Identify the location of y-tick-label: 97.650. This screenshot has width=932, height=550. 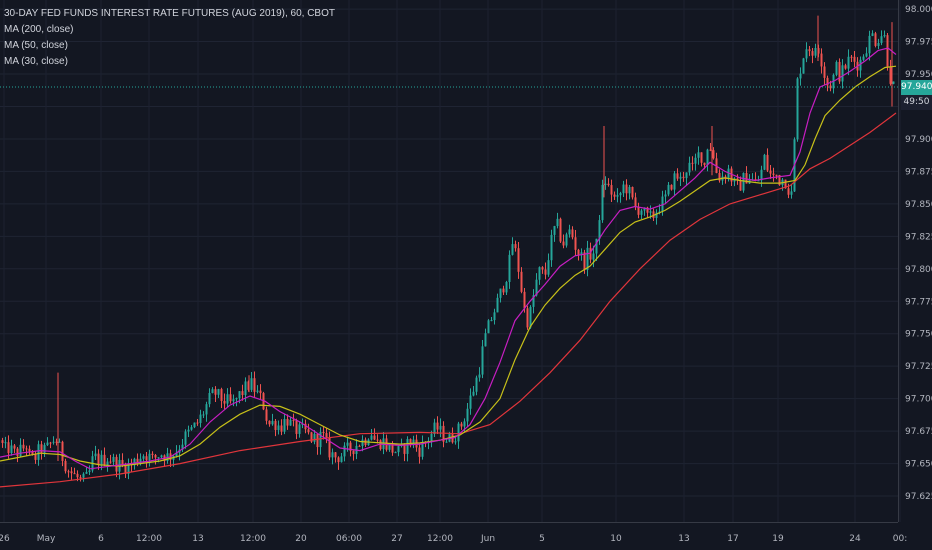
(918, 465).